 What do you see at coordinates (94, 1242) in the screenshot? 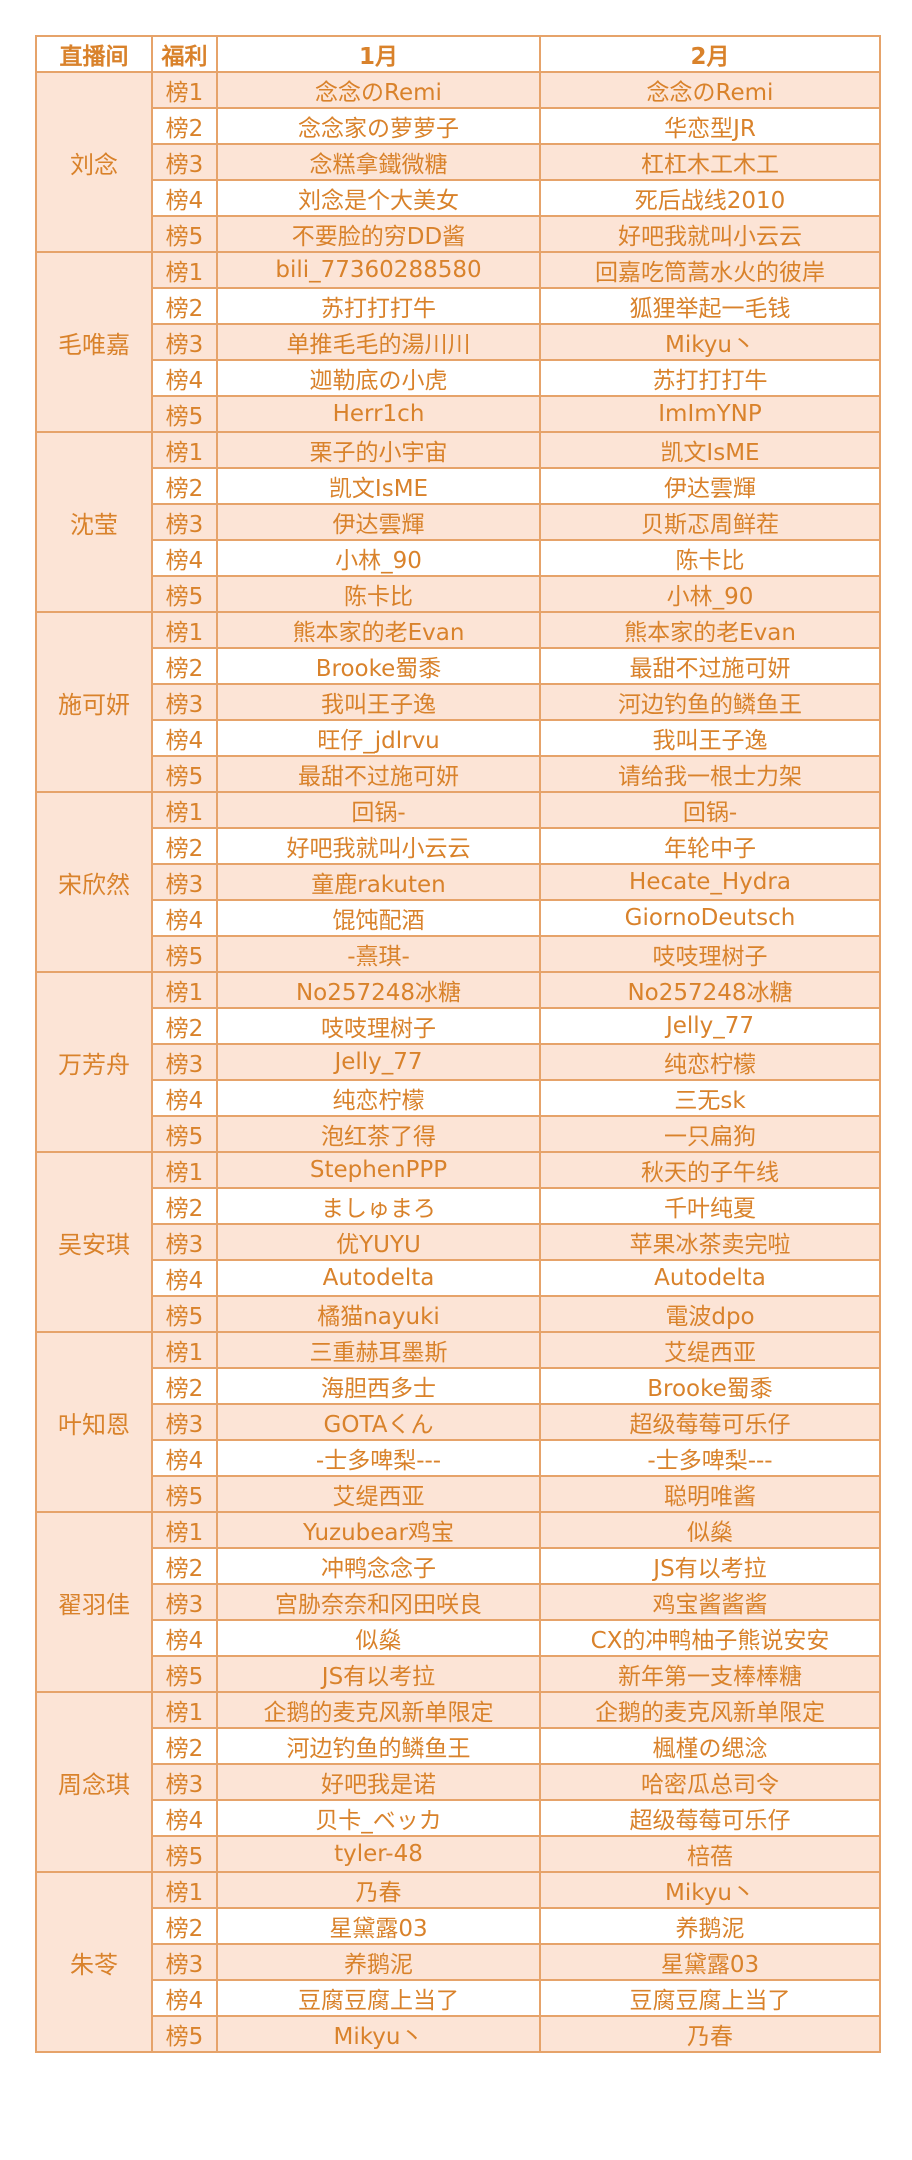
I see `host-name-cell: 吴安琪` at bounding box center [94, 1242].